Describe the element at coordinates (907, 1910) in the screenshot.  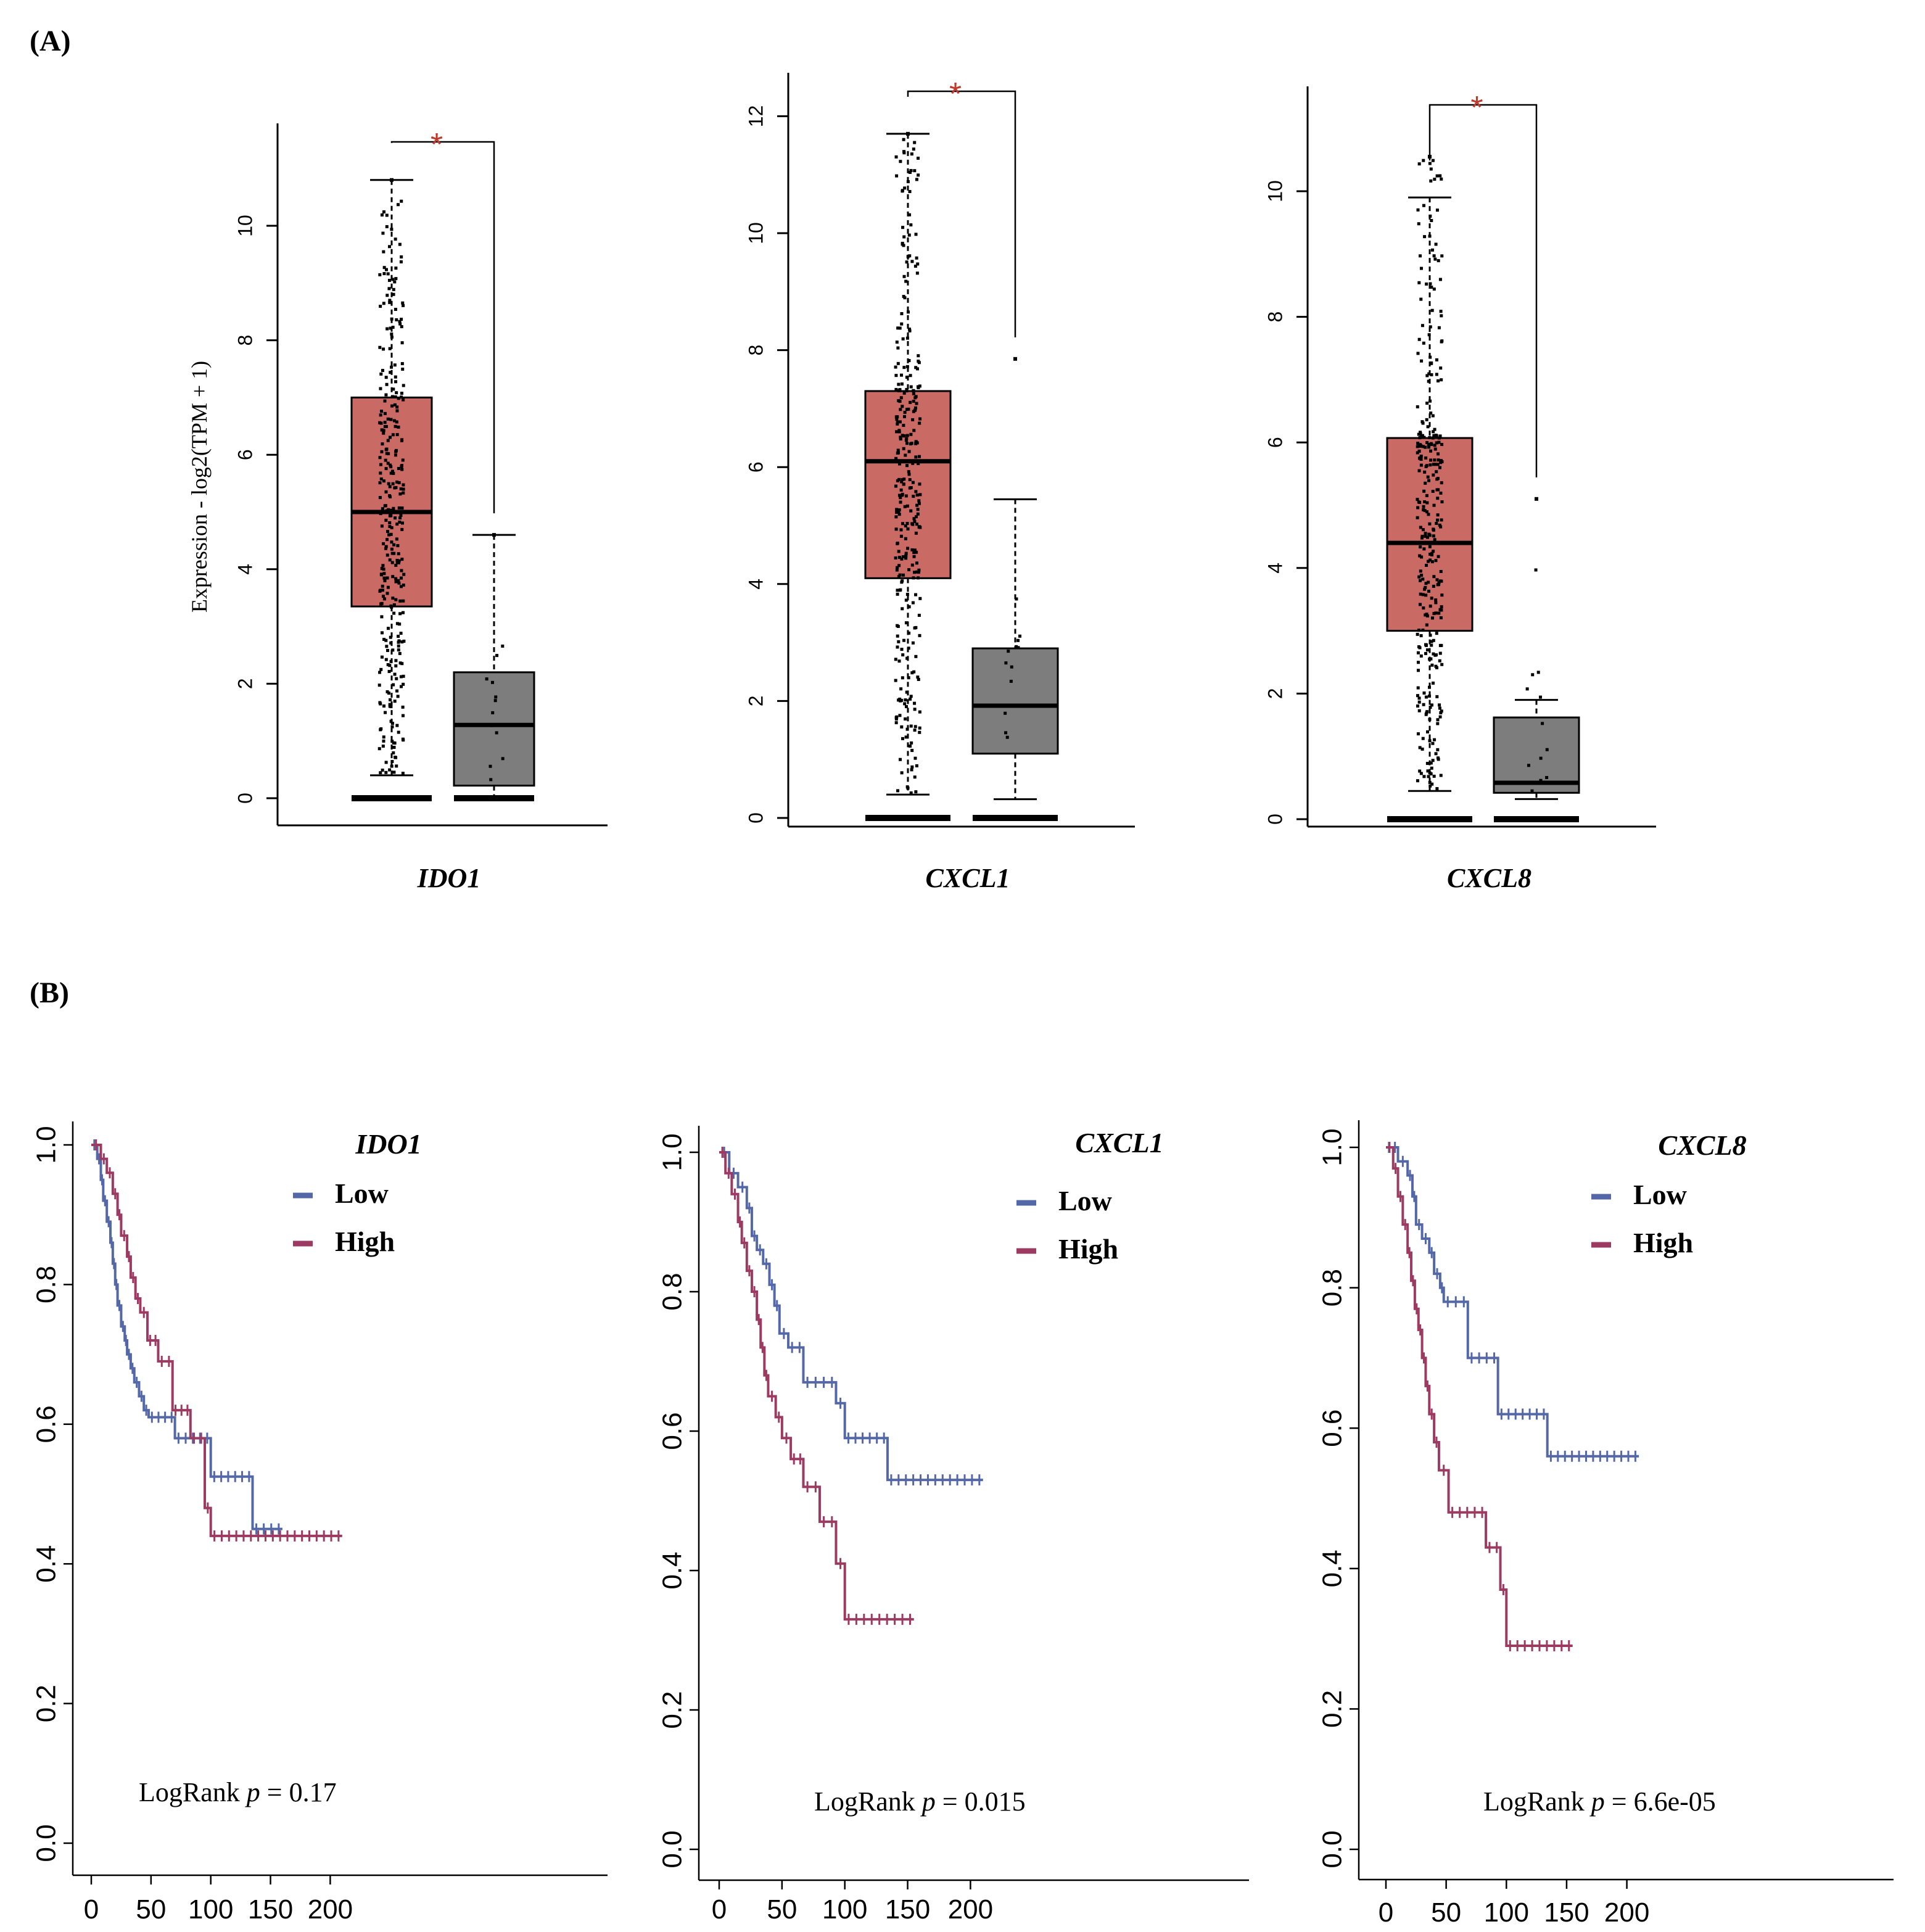
I see `x-tick-label: 150` at that location.